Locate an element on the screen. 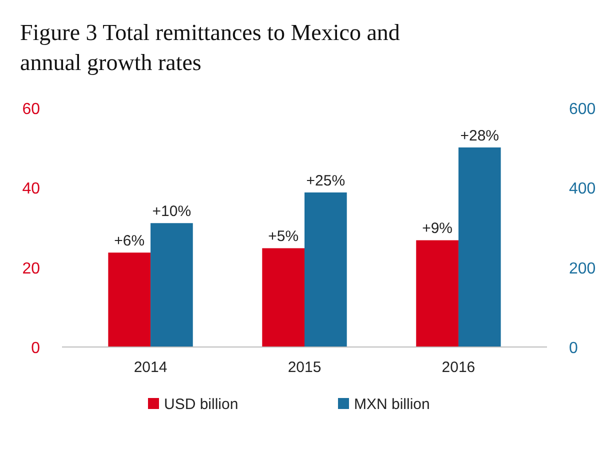 The height and width of the screenshot is (461, 609). y-tick-label: 20 is located at coordinates (31, 269).